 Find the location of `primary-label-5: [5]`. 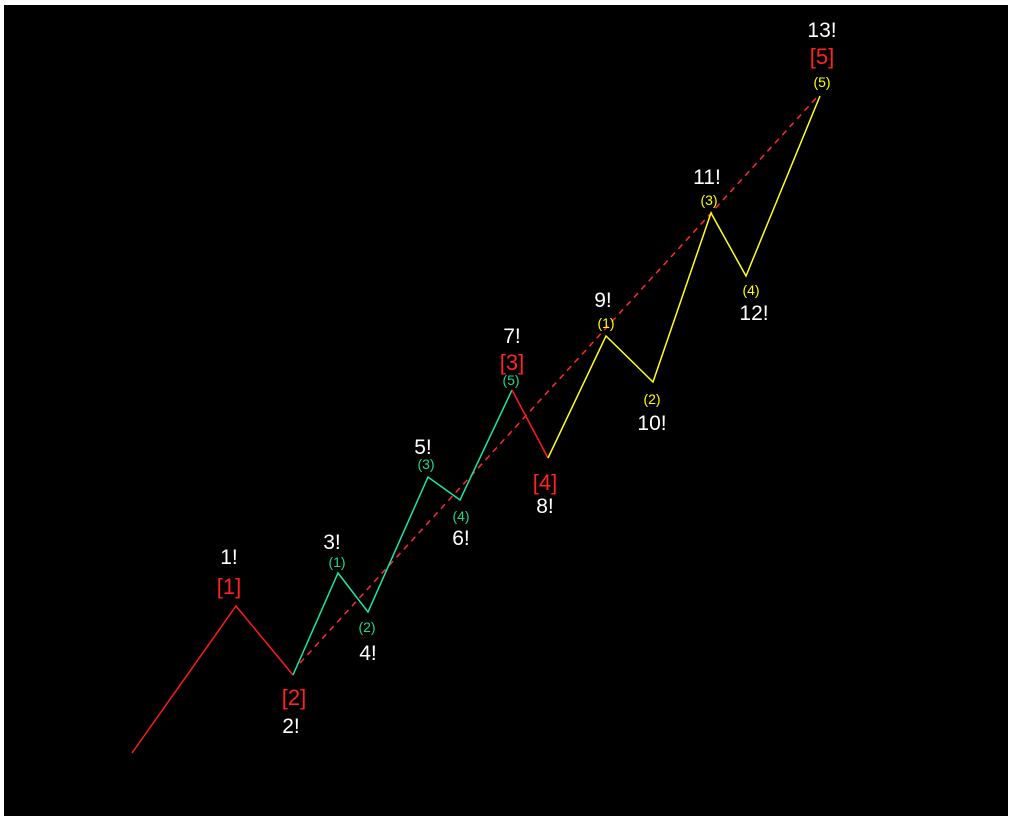

primary-label-5: [5] is located at coordinates (822, 56).